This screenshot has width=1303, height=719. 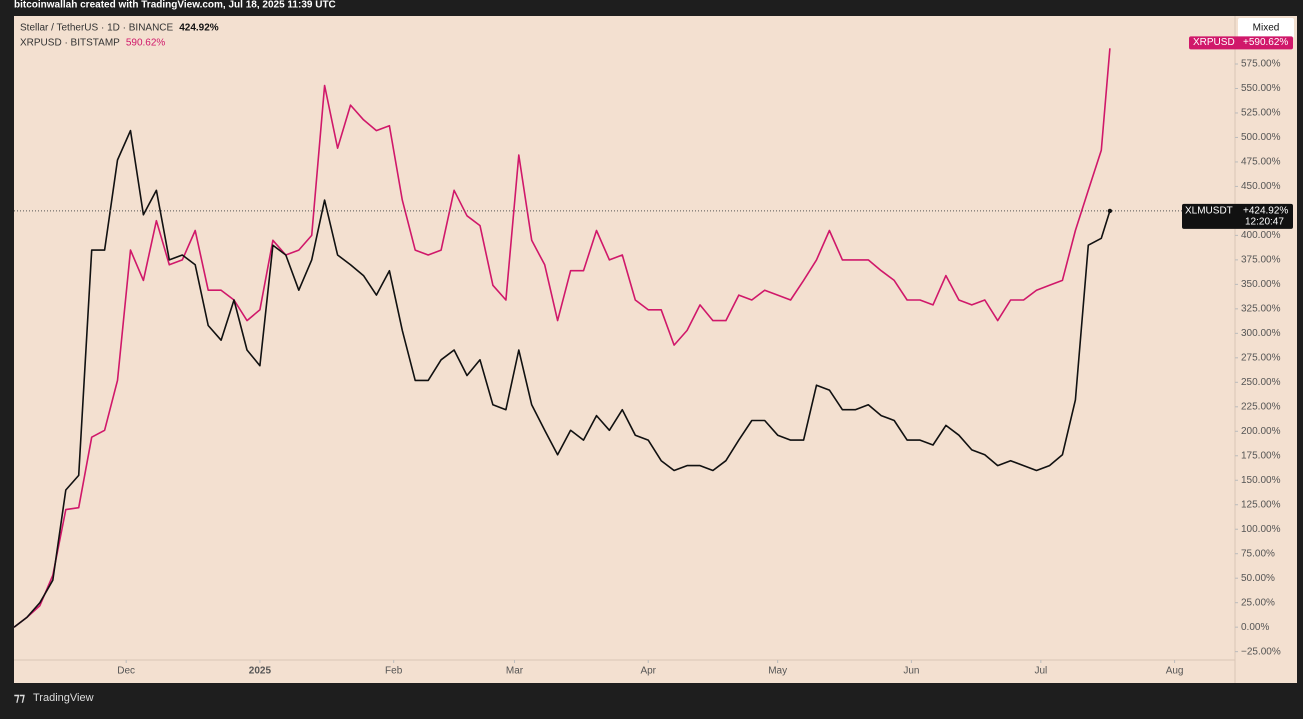 What do you see at coordinates (394, 671) in the screenshot?
I see `x-tick-label: Feb` at bounding box center [394, 671].